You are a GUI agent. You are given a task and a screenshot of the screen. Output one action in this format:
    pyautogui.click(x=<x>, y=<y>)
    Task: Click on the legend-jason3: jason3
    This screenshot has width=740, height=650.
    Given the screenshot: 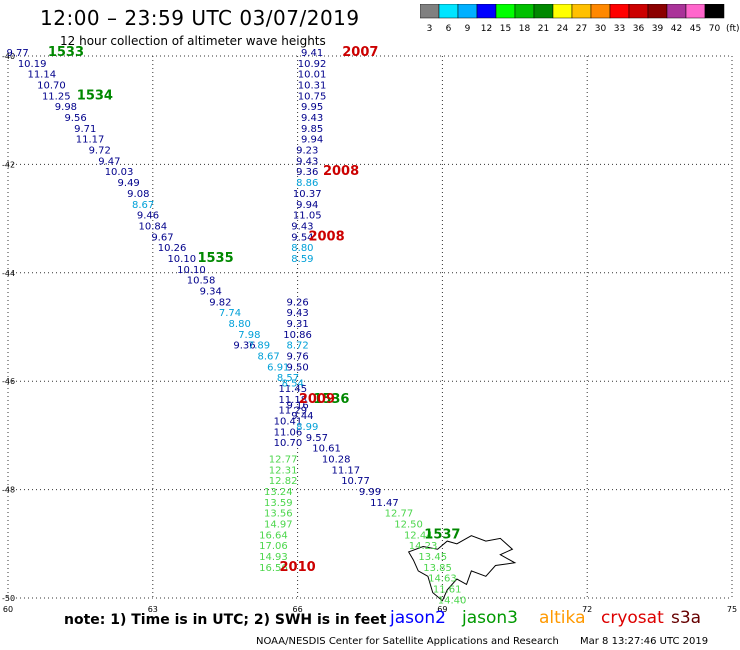 What is the action you would take?
    pyautogui.click(x=490, y=618)
    